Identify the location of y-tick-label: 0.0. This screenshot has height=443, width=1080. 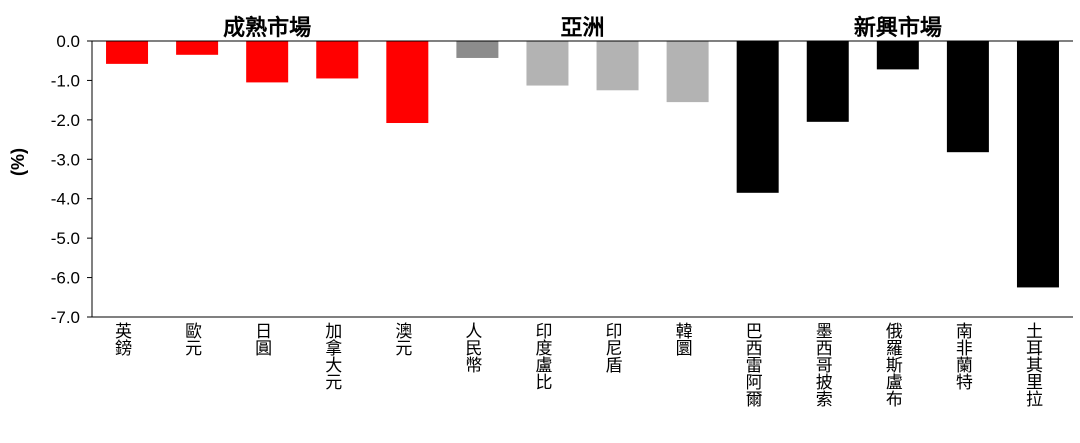
(68, 41).